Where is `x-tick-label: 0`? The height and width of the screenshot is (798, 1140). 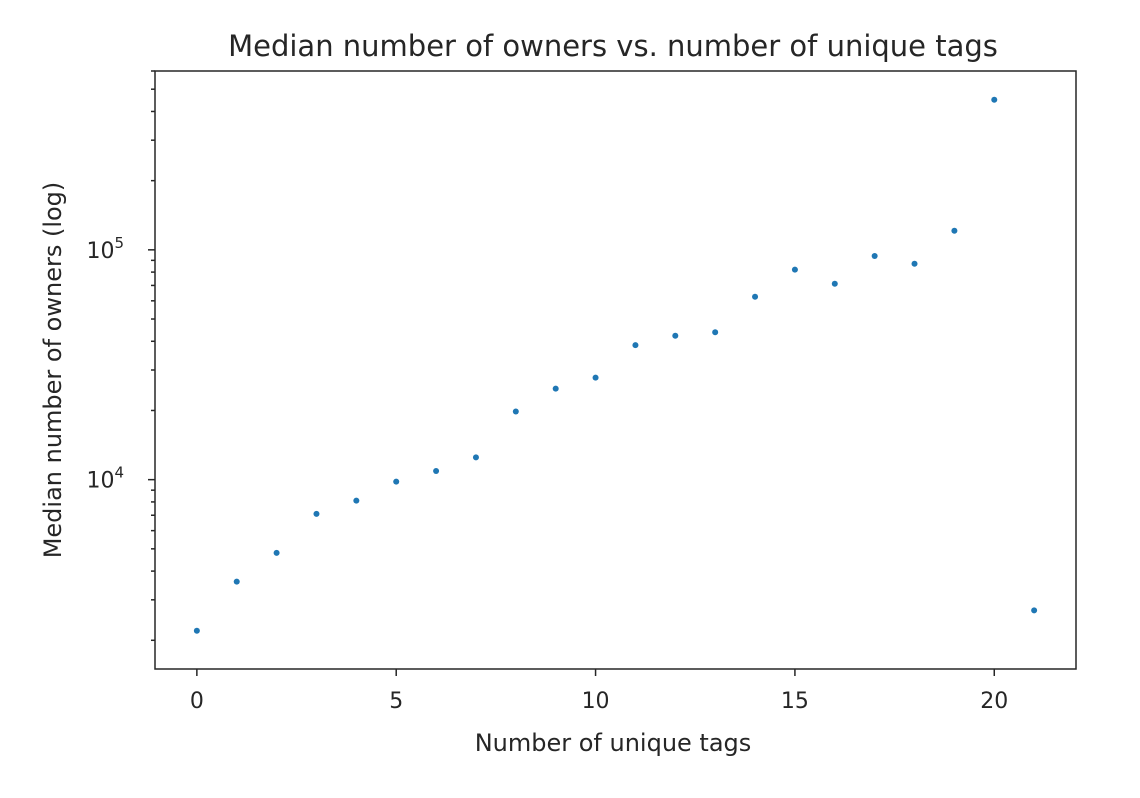 x-tick-label: 0 is located at coordinates (197, 701).